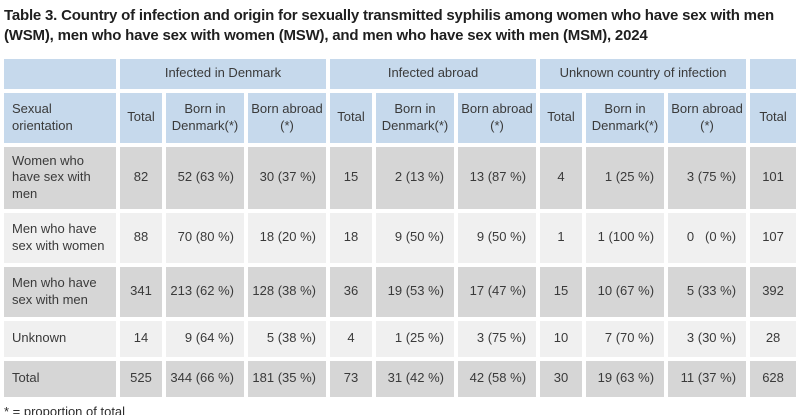 This screenshot has width=800, height=415. What do you see at coordinates (625, 338) in the screenshot?
I see `cell: 7 (70 %)` at bounding box center [625, 338].